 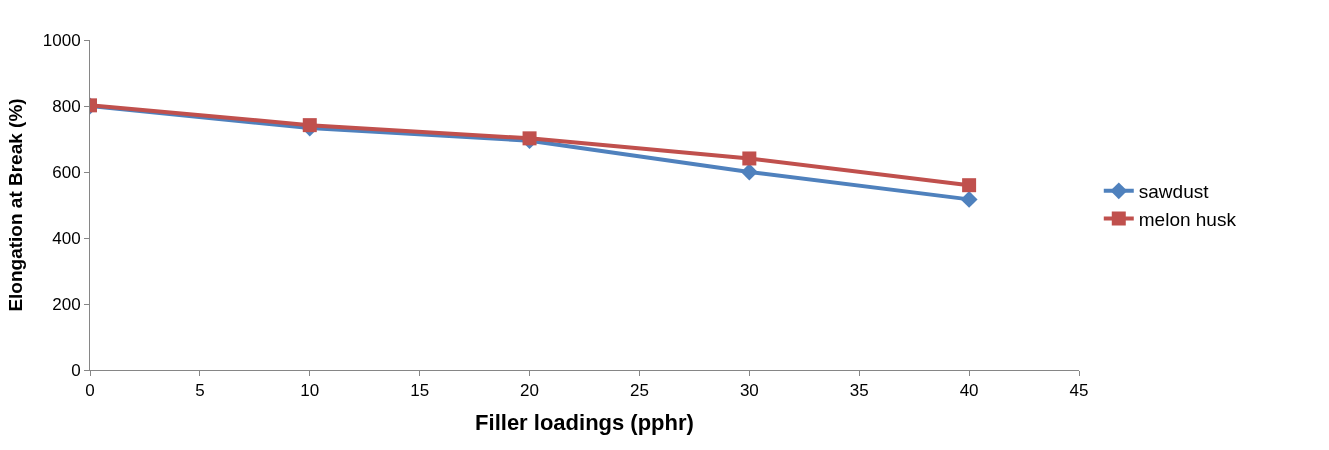 I want to click on x-tick-label: 5, so click(x=200, y=391).